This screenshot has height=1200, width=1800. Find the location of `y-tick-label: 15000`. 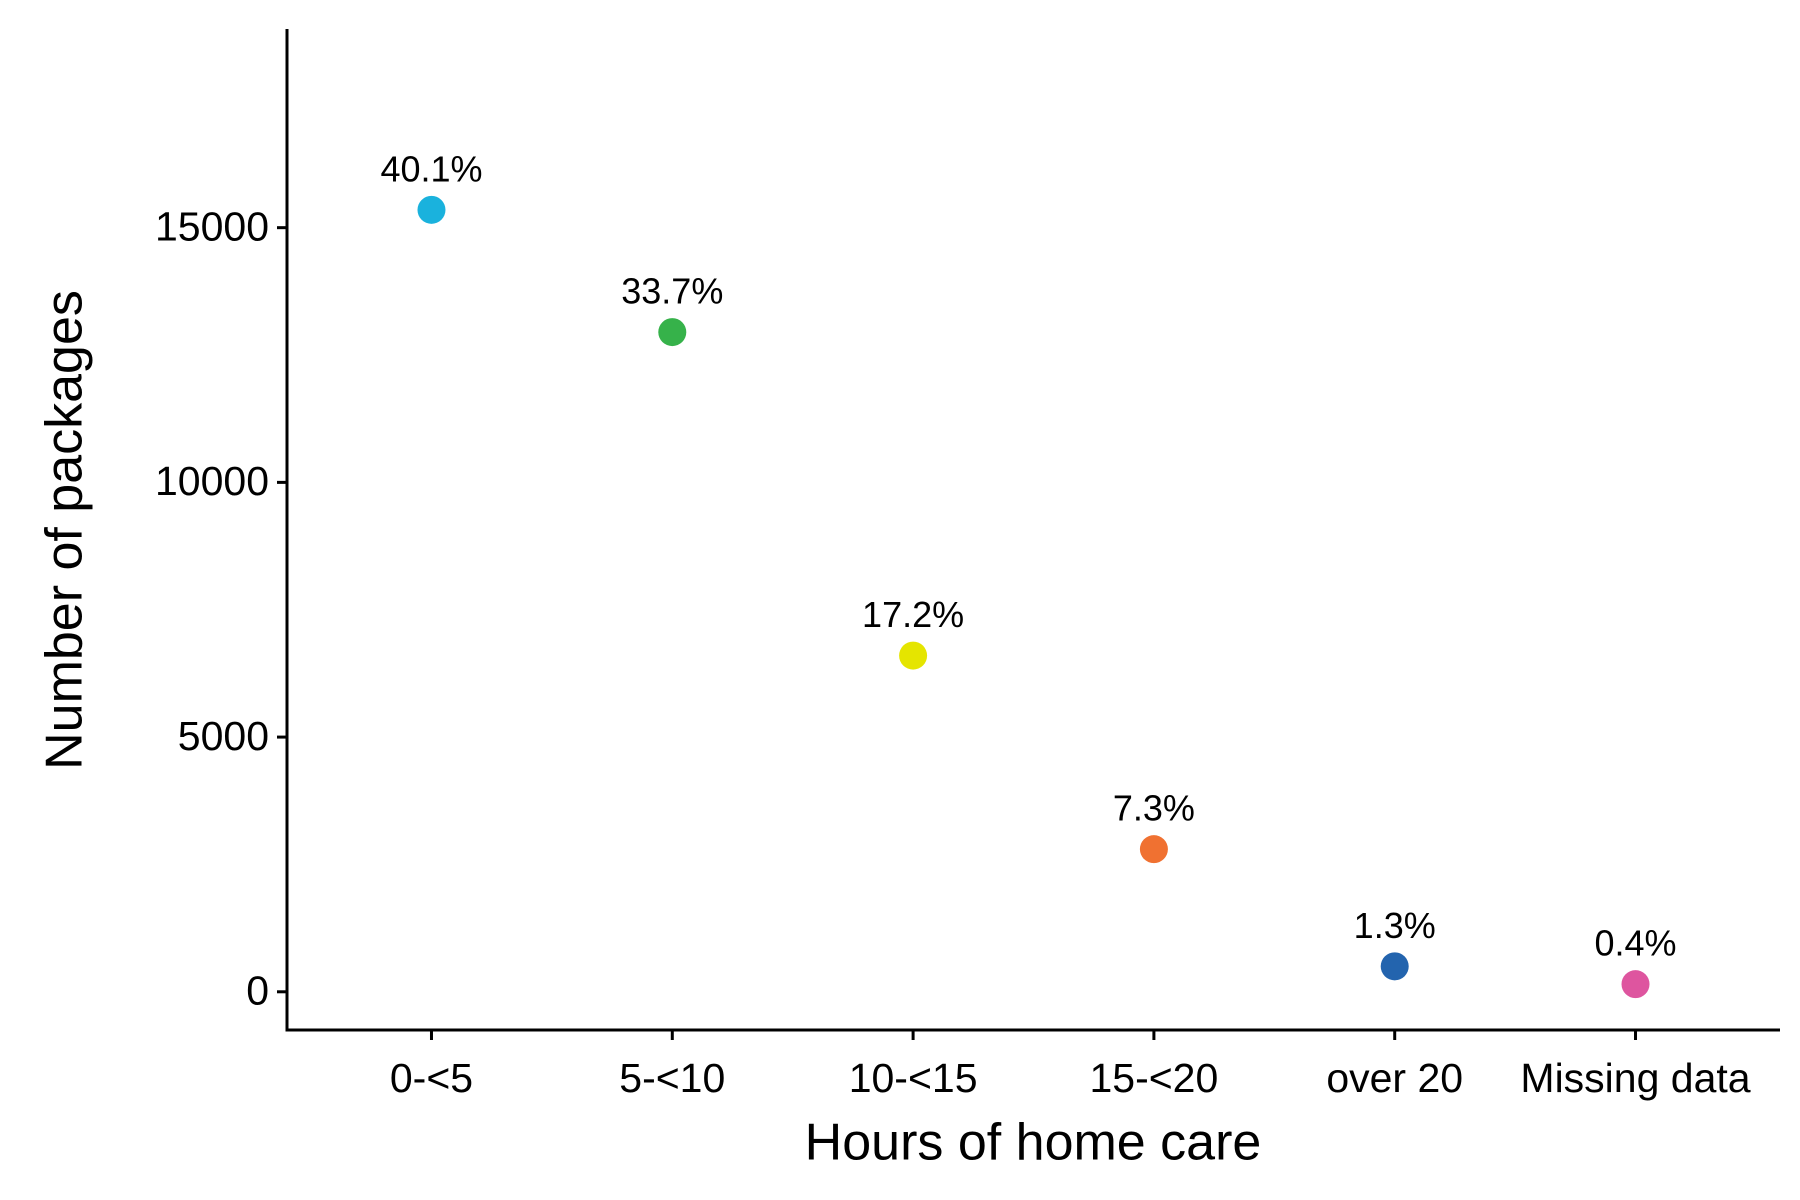

y-tick-label: 15000 is located at coordinates (212, 226).